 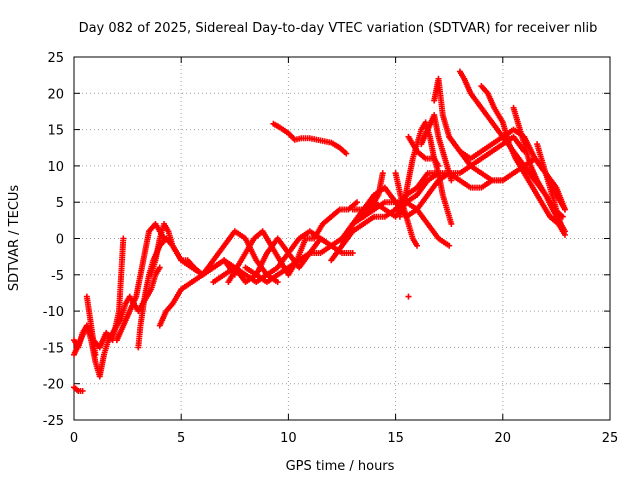 I want to click on x-tick-label: 20, so click(x=503, y=438).